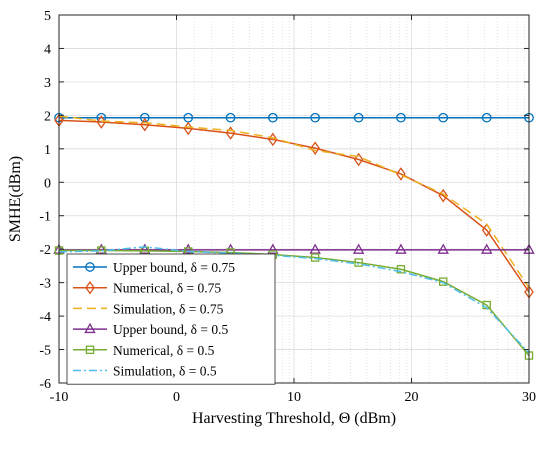  What do you see at coordinates (45, 250) in the screenshot?
I see `y-tick-label: -2` at bounding box center [45, 250].